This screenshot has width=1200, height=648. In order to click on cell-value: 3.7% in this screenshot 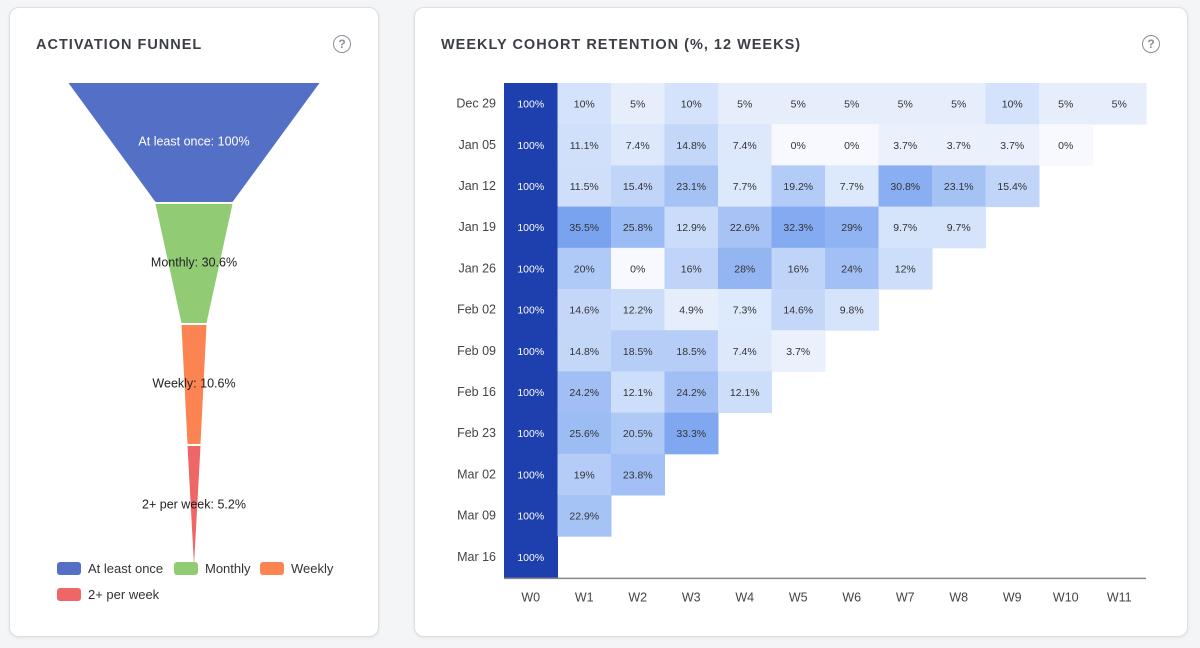, I will do `click(798, 352)`.